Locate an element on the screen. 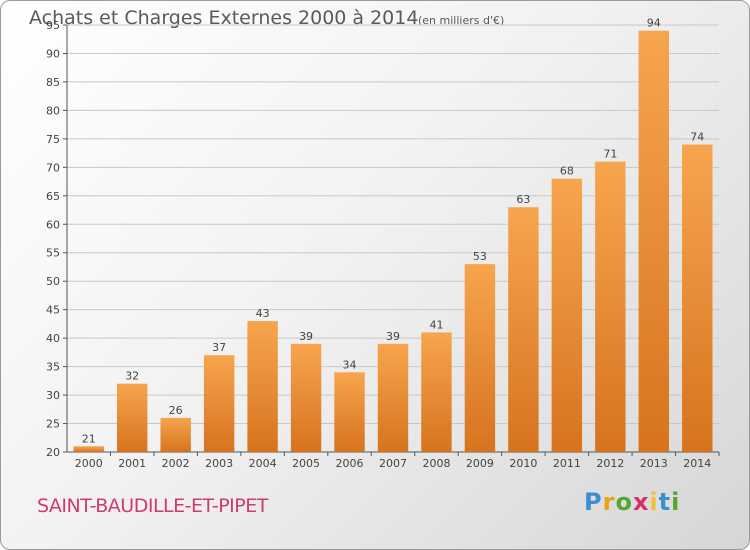 The image size is (750, 550). logo-letter: x is located at coordinates (641, 502).